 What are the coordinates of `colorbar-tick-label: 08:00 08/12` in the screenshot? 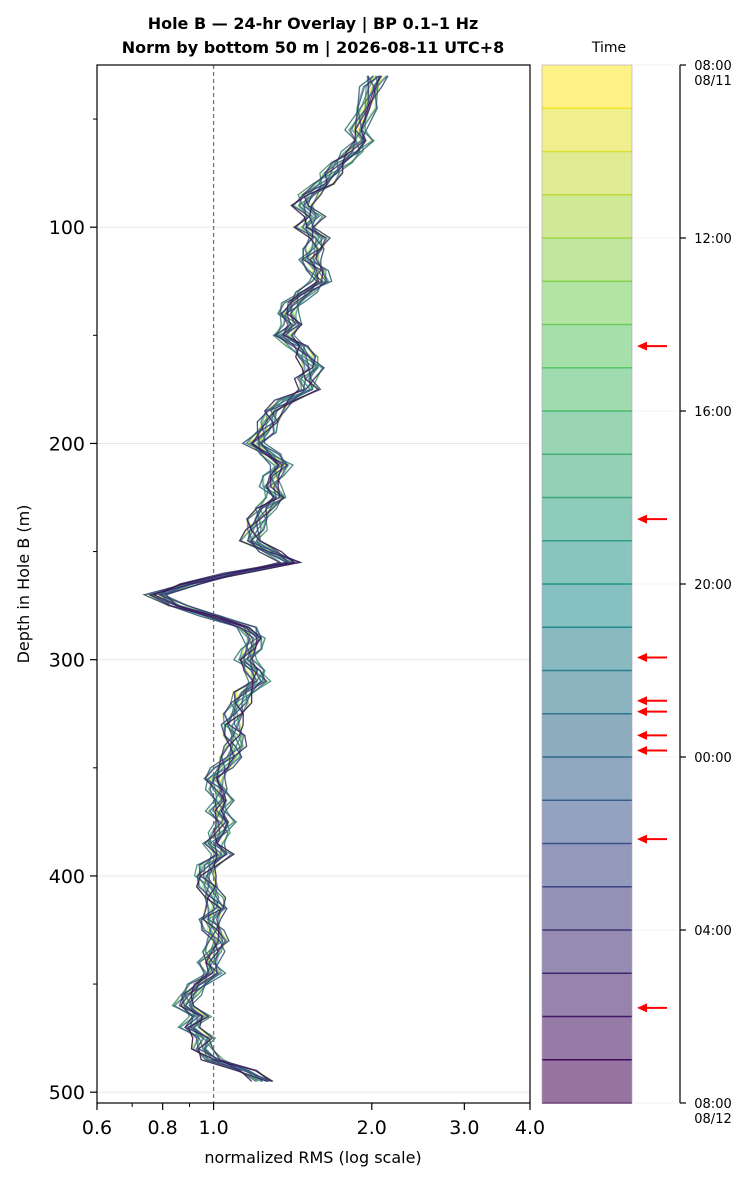 It's located at (712, 1112).